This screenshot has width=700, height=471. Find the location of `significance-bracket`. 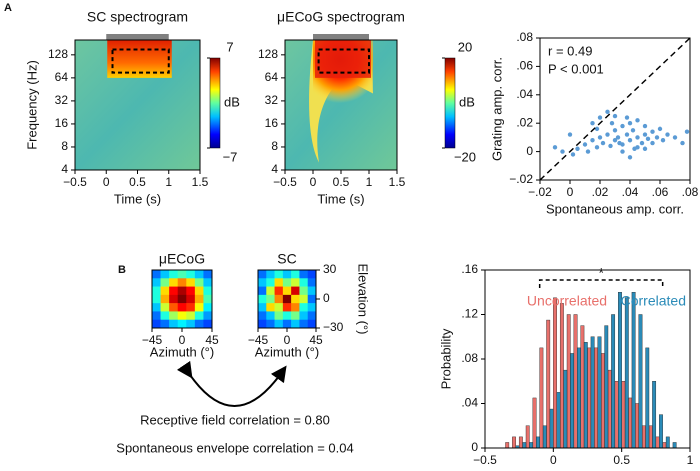

significance-bracket is located at coordinates (601, 283).